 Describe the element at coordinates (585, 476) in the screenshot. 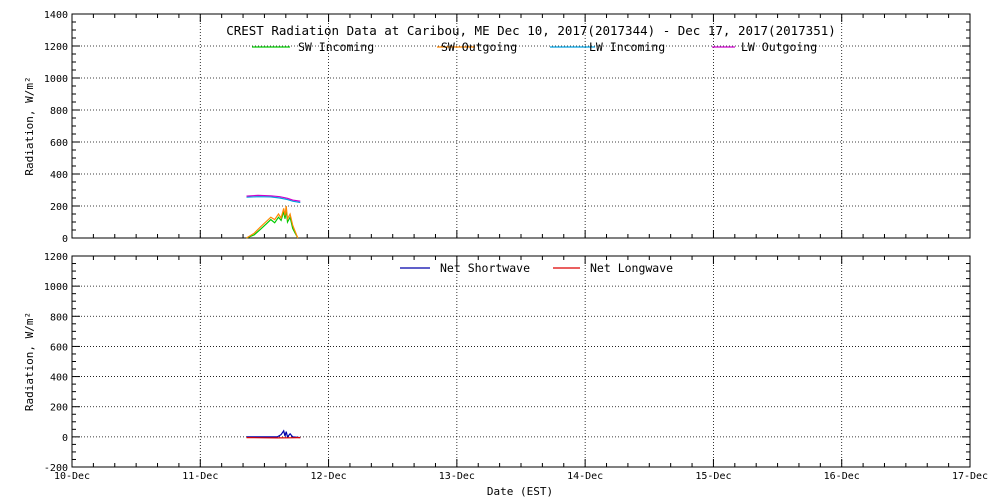

I see `x-tick-label: 14-Dec` at that location.